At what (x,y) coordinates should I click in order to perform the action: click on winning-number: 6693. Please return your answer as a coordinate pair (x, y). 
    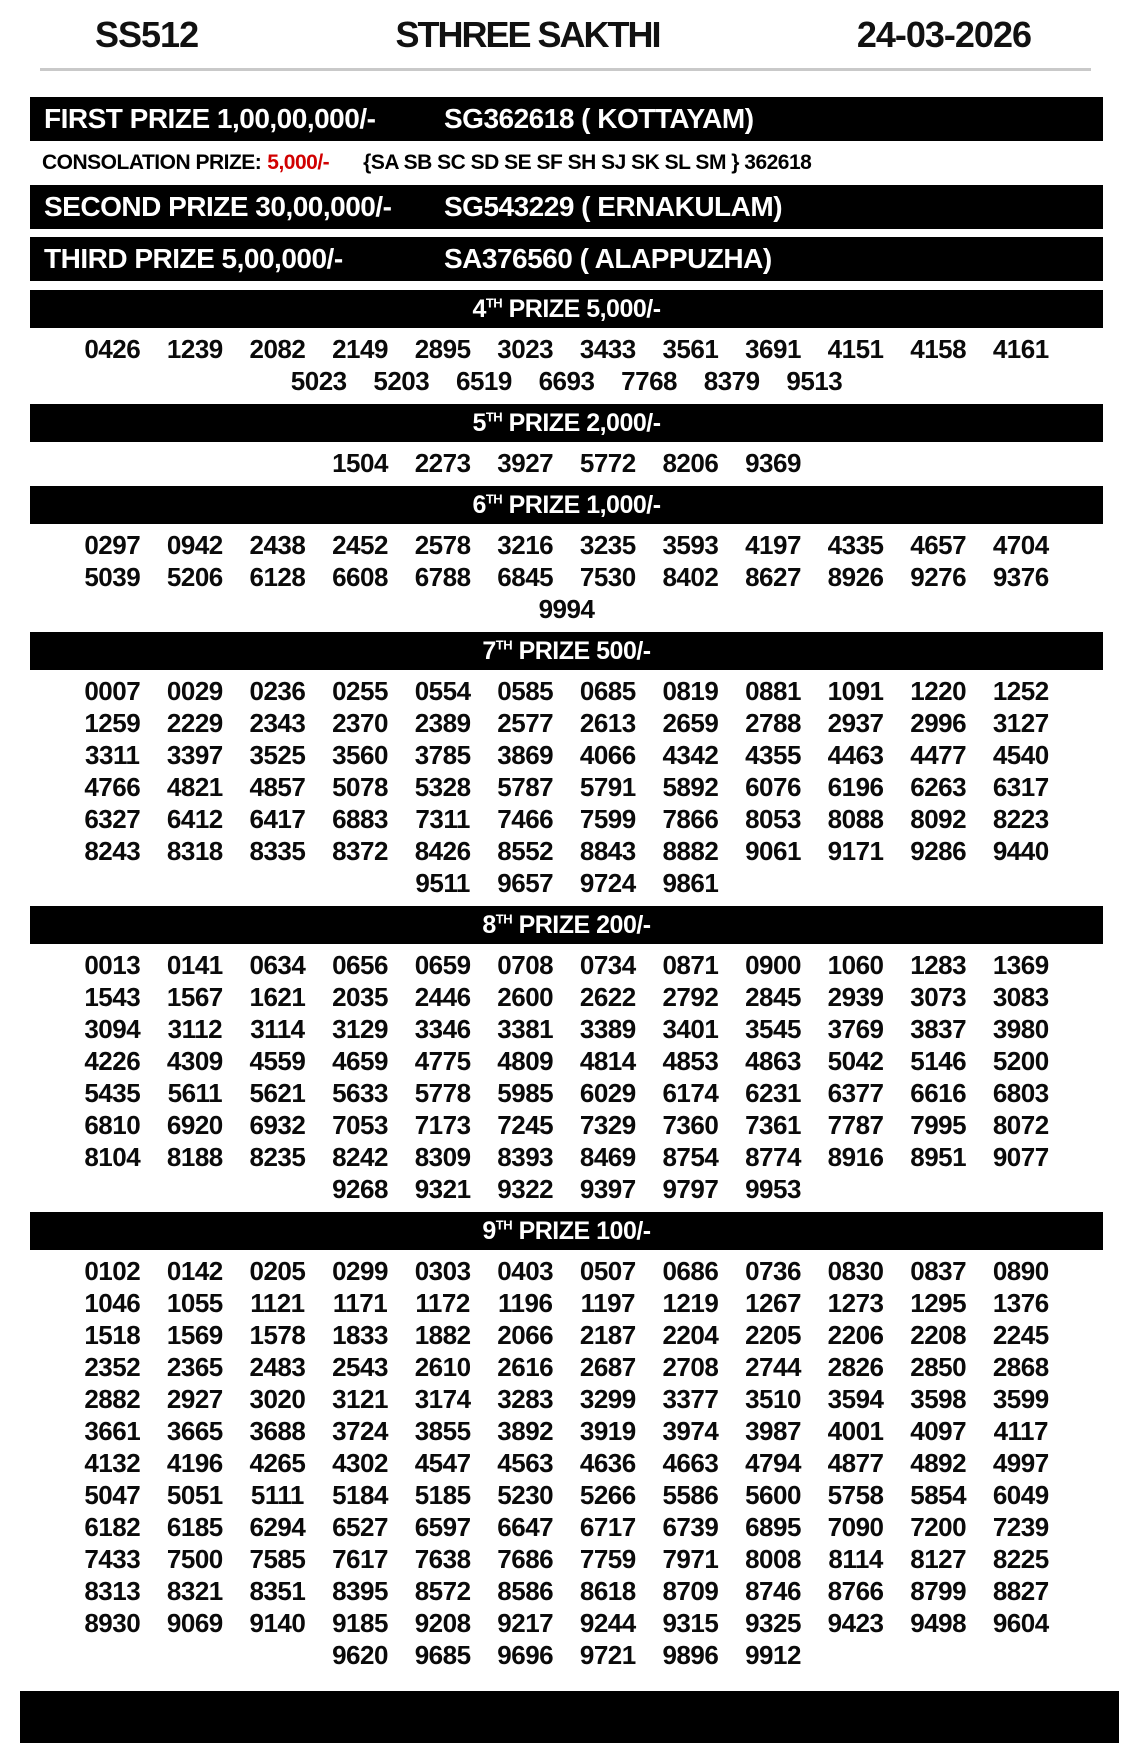
    Looking at the image, I should click on (566, 381).